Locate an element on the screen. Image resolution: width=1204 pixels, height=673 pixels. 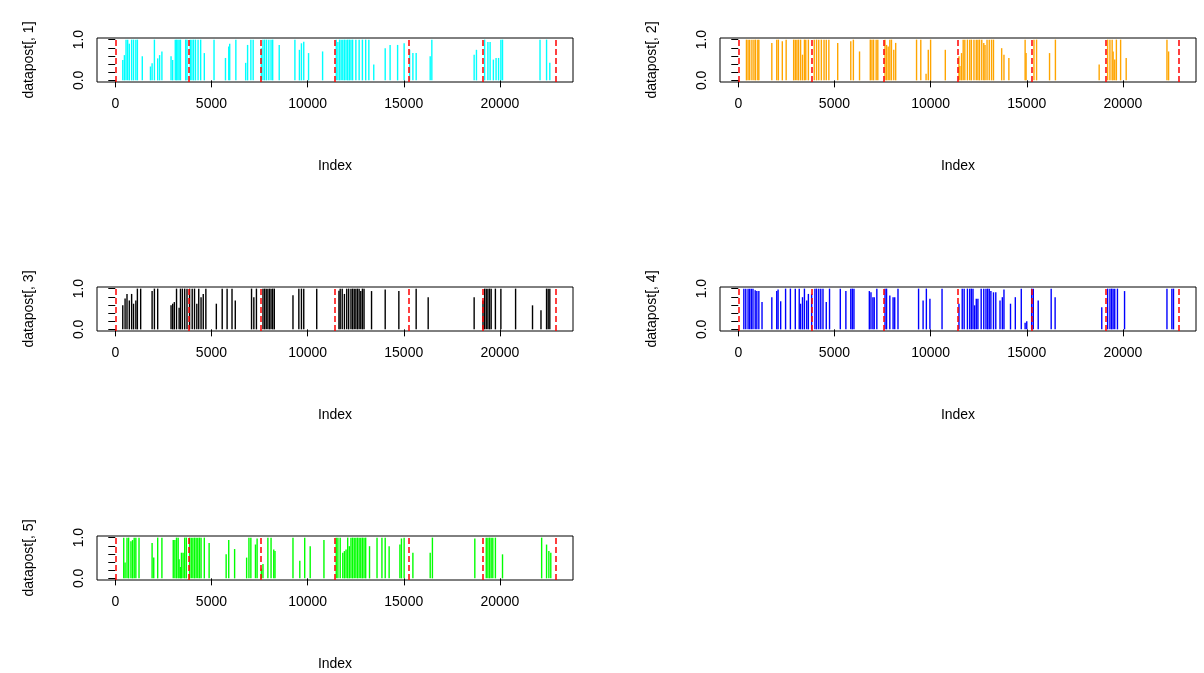
y-axis-title: datapost[, 2] is located at coordinates (651, 60).